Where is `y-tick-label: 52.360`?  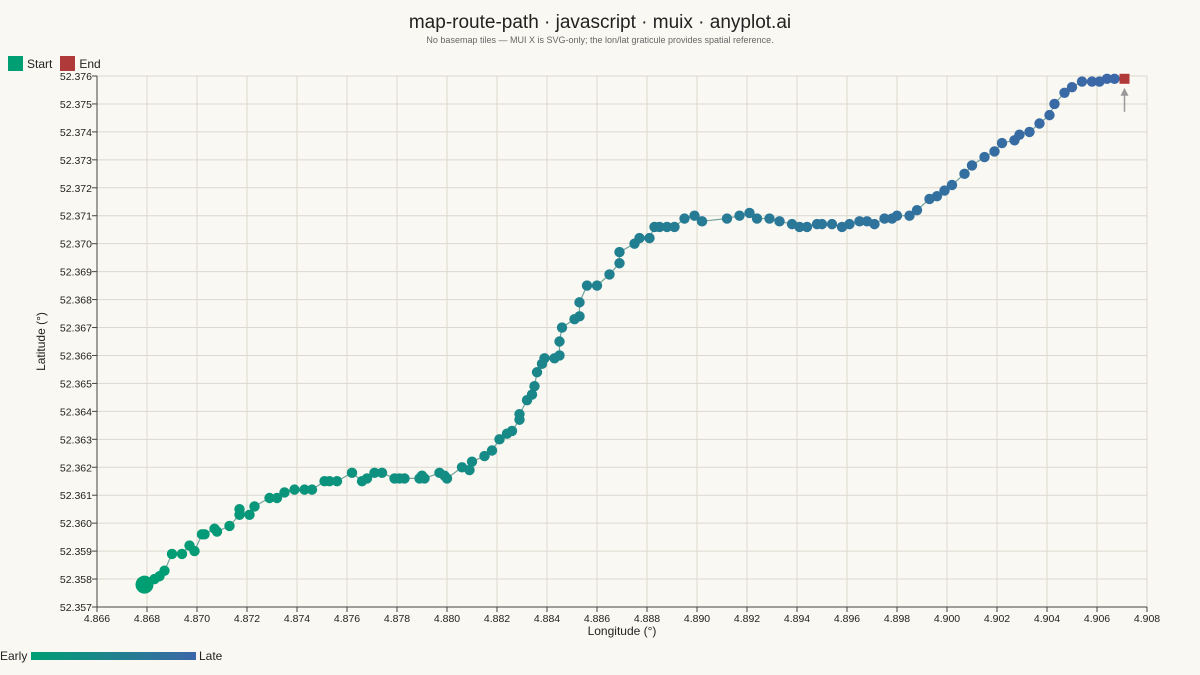 y-tick-label: 52.360 is located at coordinates (76, 524).